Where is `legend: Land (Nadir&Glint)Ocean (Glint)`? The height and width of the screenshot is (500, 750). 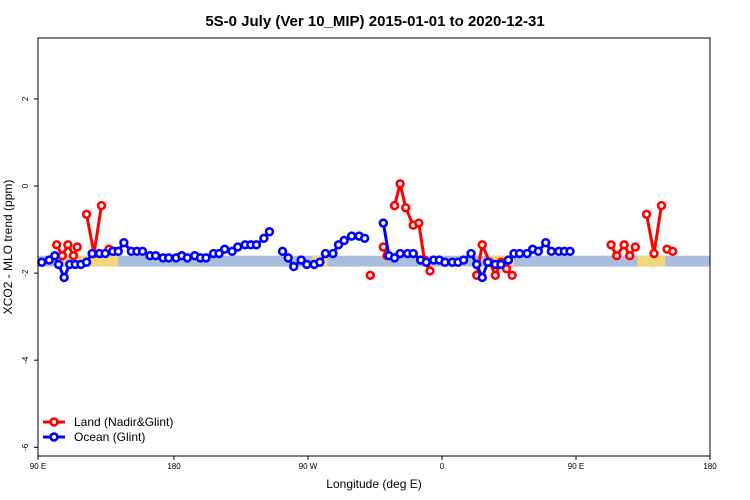 legend: Land (Nadir&Glint)Ocean (Glint) is located at coordinates (108, 429).